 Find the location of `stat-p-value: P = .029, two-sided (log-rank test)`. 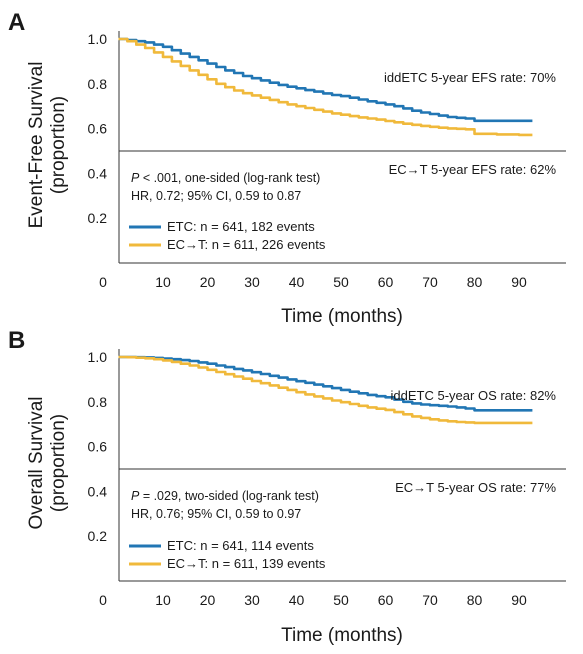

stat-p-value: P = .029, two-sided (log-rank test) is located at coordinates (225, 496).